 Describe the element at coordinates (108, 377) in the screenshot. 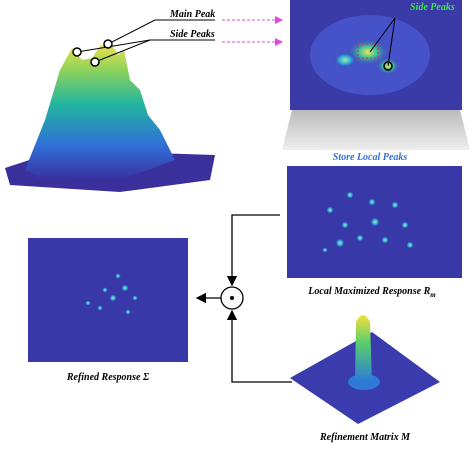

I see `refined-label: Refined Response Σ` at that location.